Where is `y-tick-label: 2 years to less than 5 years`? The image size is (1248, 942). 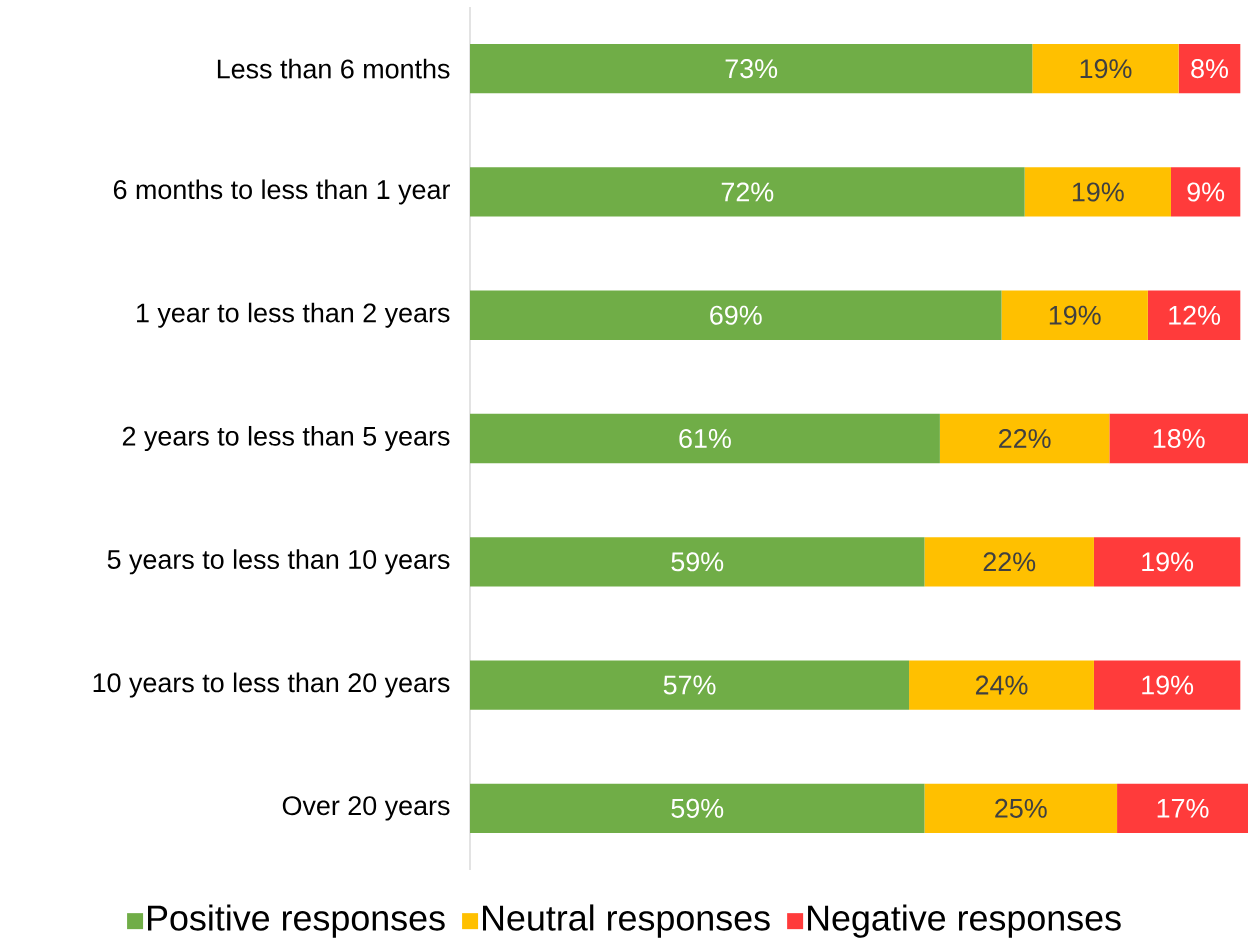
y-tick-label: 2 years to less than 5 years is located at coordinates (286, 438).